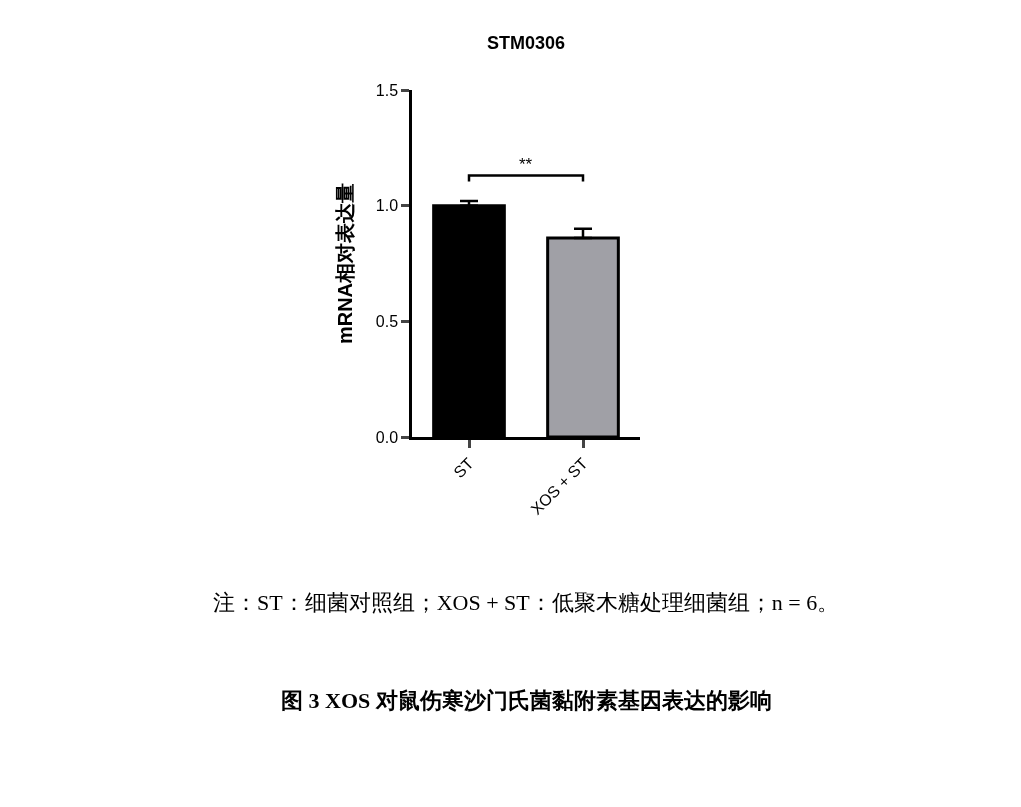 The height and width of the screenshot is (807, 1021). Describe the element at coordinates (526, 164) in the screenshot. I see `annotation: **` at that location.